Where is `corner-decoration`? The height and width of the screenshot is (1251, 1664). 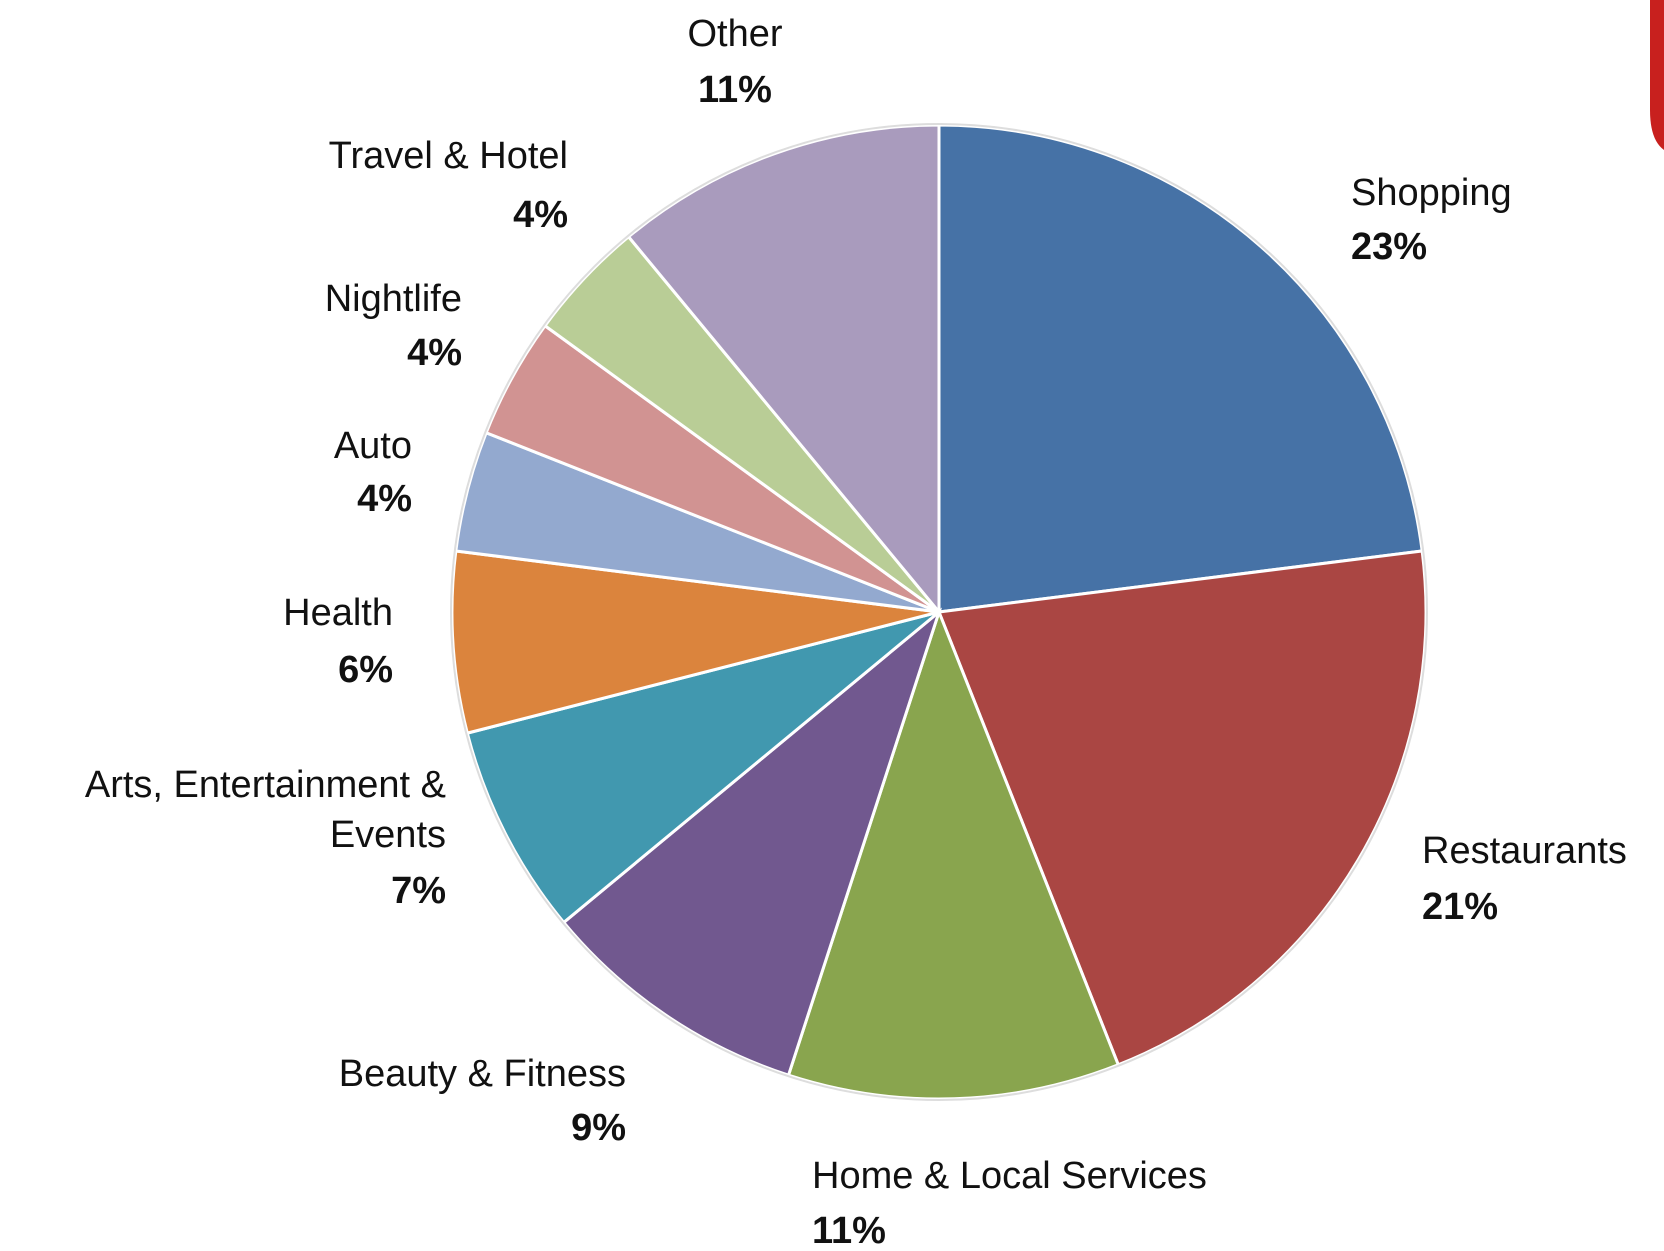
corner-decoration is located at coordinates (1657, 75).